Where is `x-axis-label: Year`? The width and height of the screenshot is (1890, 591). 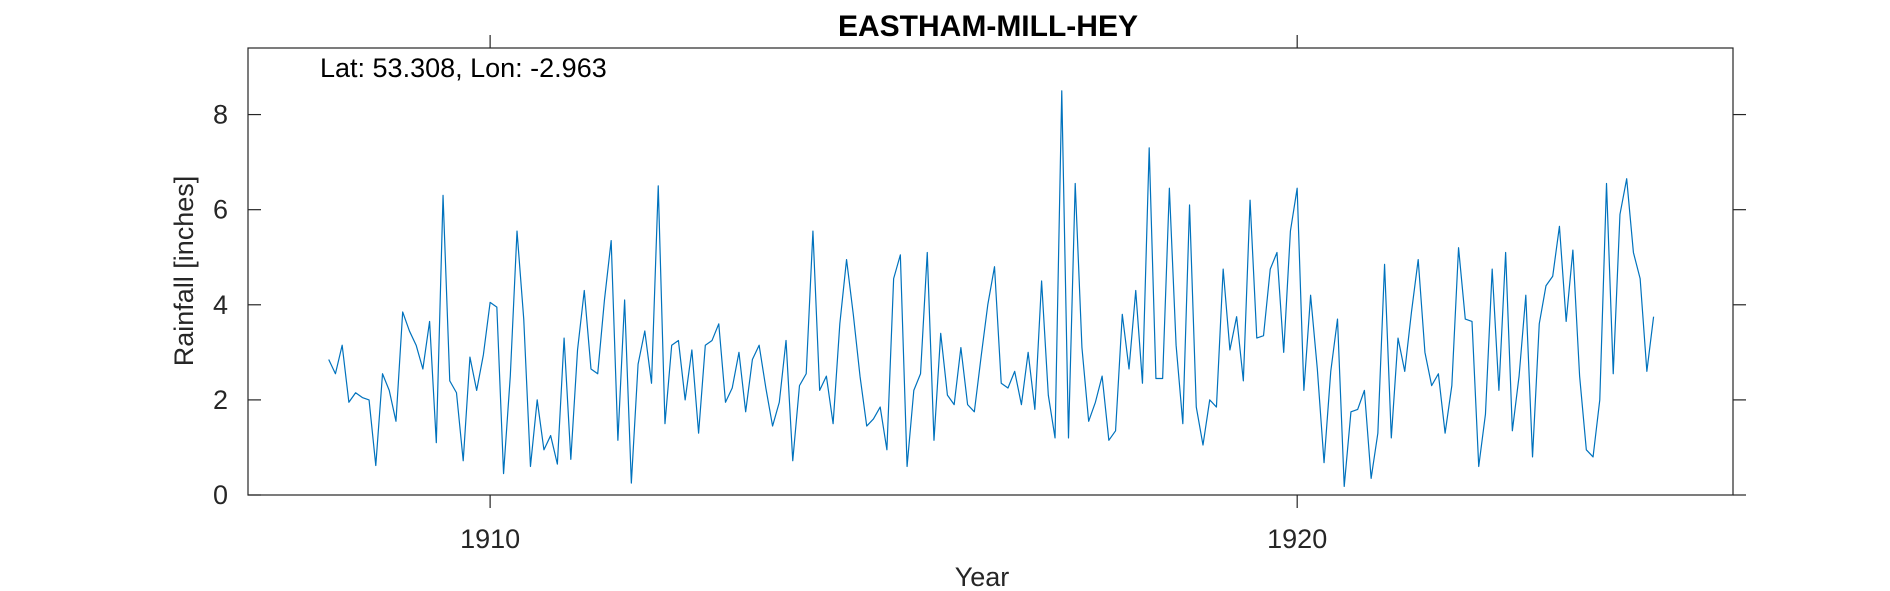
x-axis-label: Year is located at coordinates (982, 576).